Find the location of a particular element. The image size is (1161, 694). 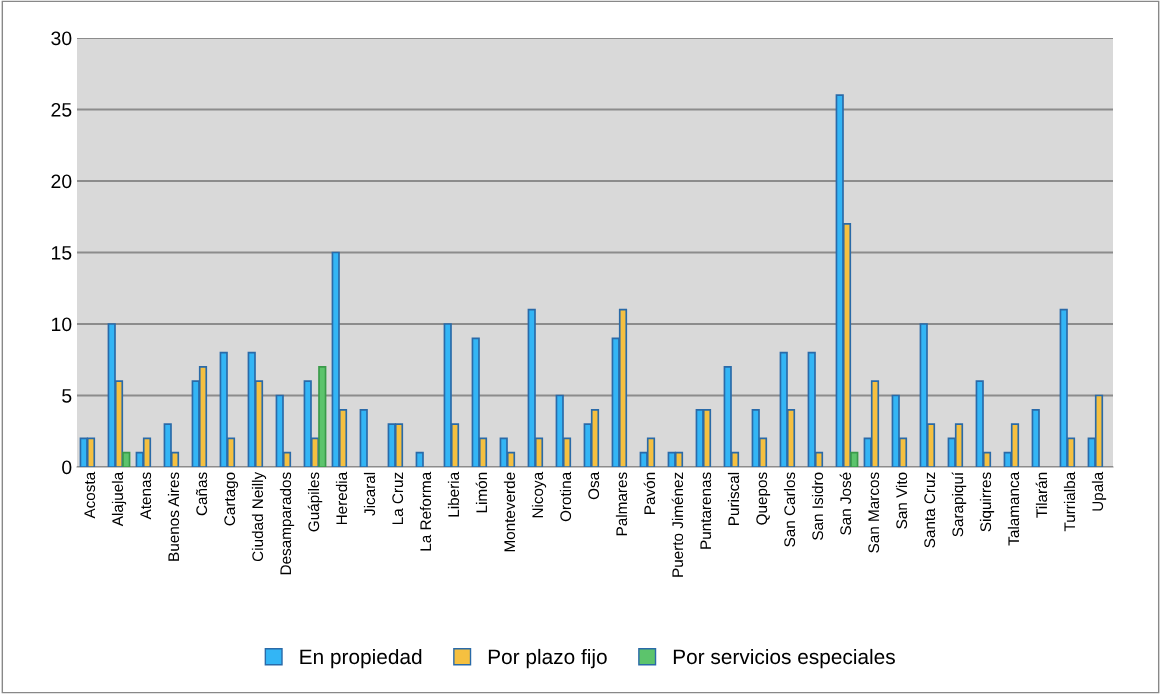

x-tick-label: Santa Cruz is located at coordinates (930, 510).